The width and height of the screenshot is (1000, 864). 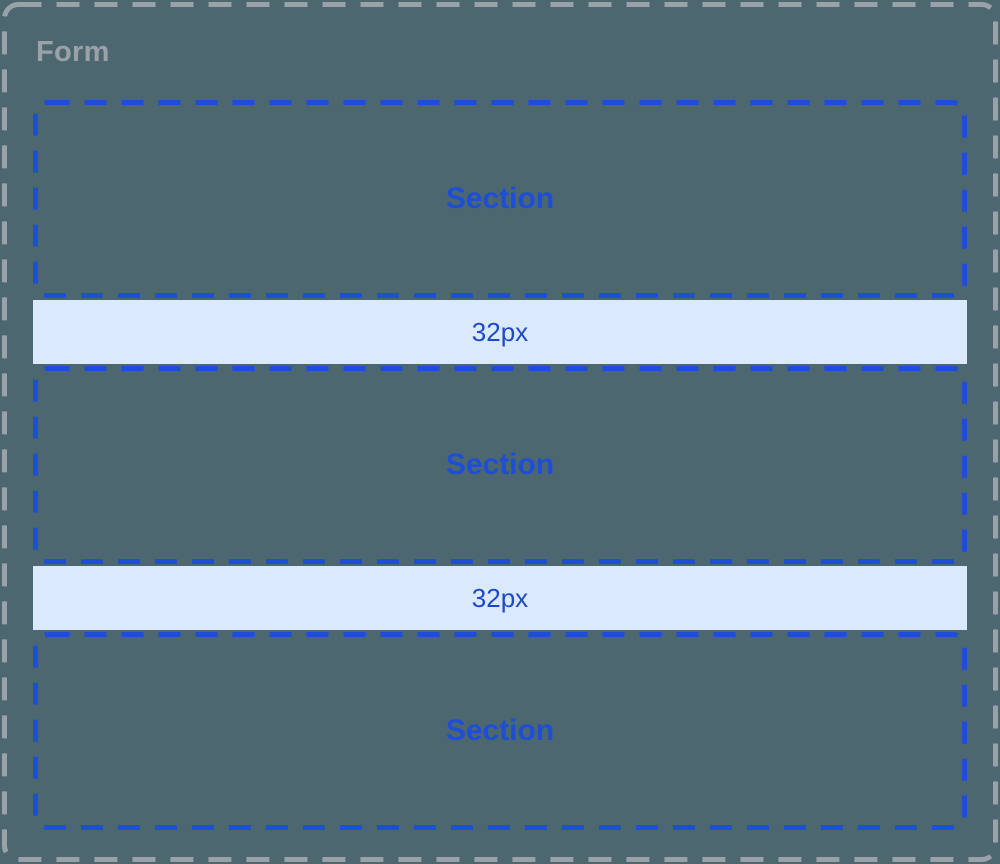 I want to click on spacing-bar-2: 32px, so click(x=500, y=598).